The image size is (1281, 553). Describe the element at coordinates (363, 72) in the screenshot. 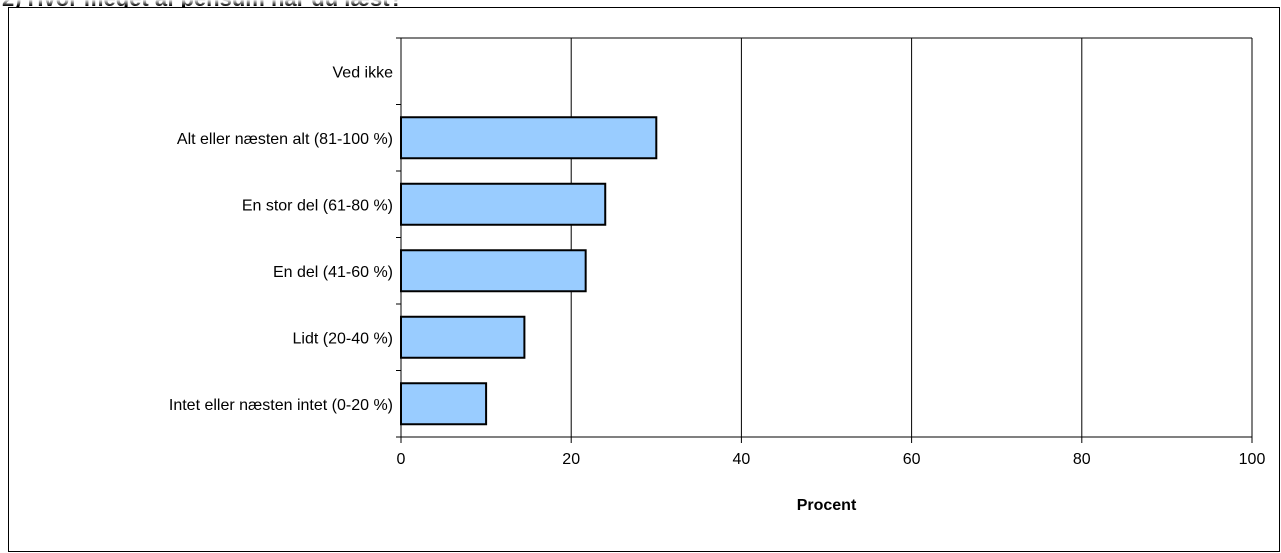

I see `category-label: Ved ikke` at that location.